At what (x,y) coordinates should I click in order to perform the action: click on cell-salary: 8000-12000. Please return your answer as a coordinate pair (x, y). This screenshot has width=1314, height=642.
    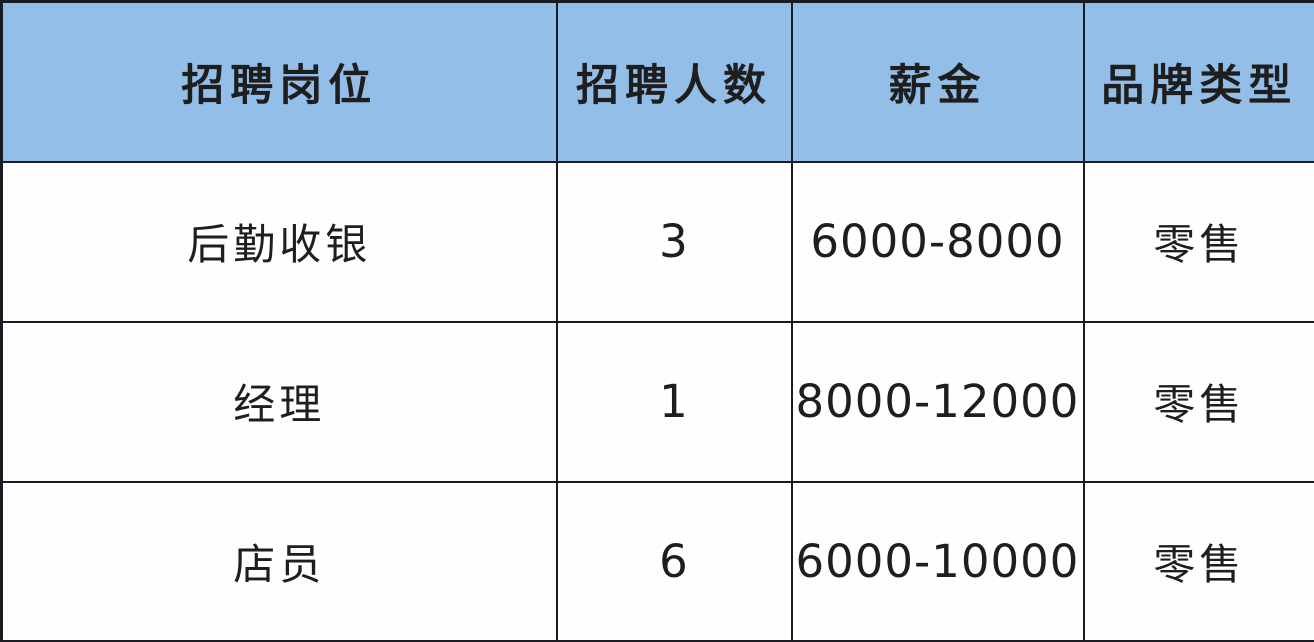
    Looking at the image, I should click on (937, 401).